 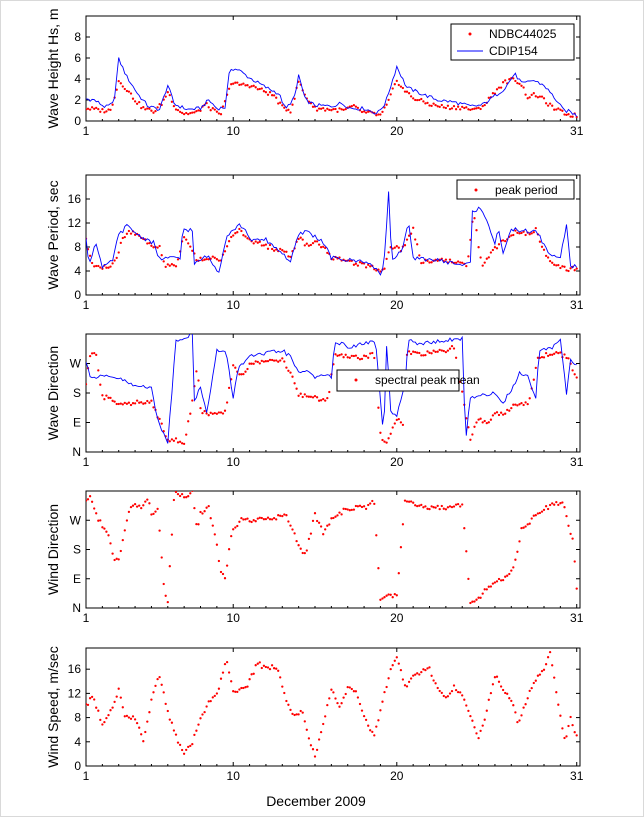 What do you see at coordinates (86, 776) in the screenshot?
I see `x-tick-label: 1` at bounding box center [86, 776].